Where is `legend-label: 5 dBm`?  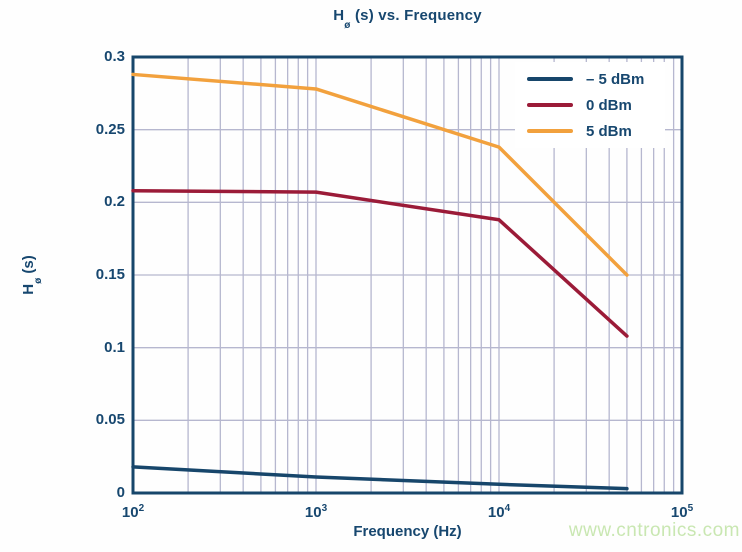
legend-label: 5 dBm is located at coordinates (609, 131).